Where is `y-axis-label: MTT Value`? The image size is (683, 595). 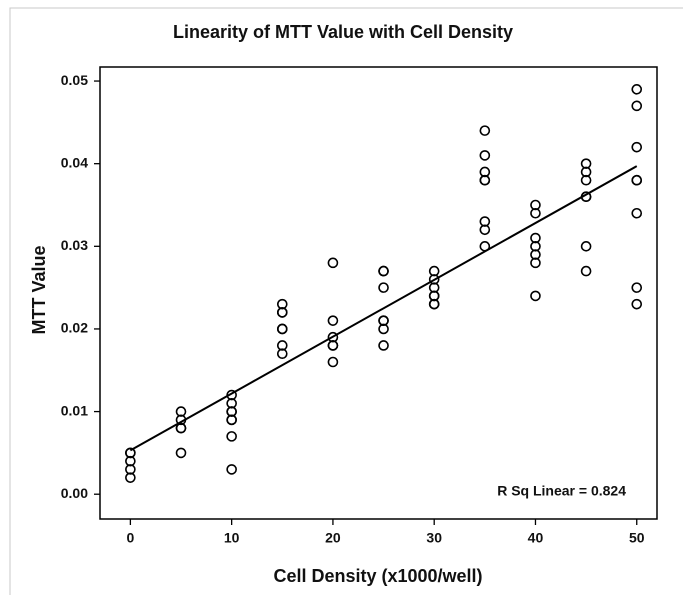 y-axis-label: MTT Value is located at coordinates (39, 289).